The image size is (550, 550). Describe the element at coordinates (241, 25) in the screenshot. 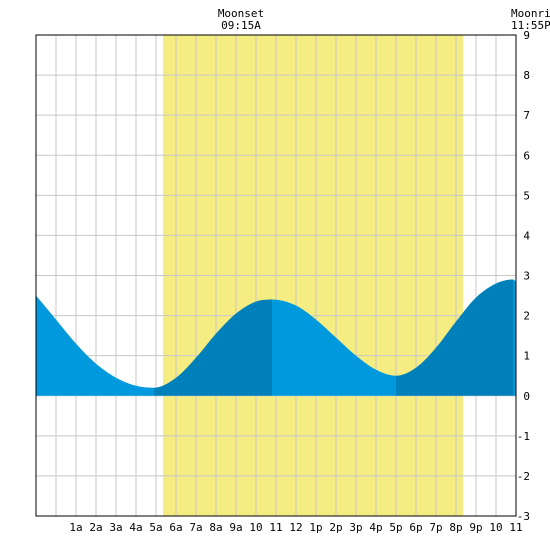

I see `moonset-time: 09:15A` at that location.